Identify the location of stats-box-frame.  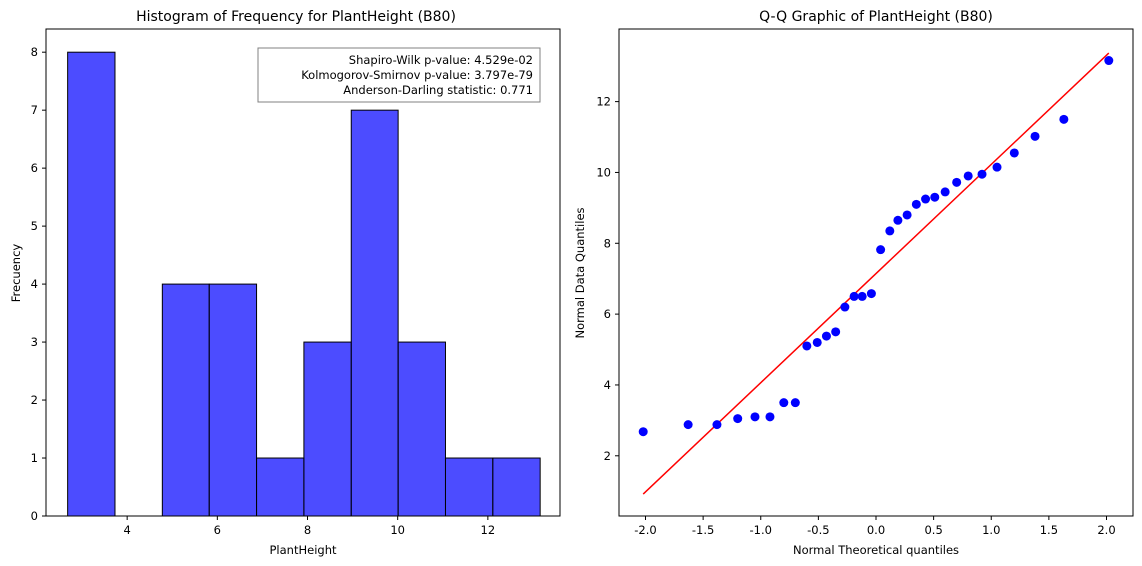
(399, 75).